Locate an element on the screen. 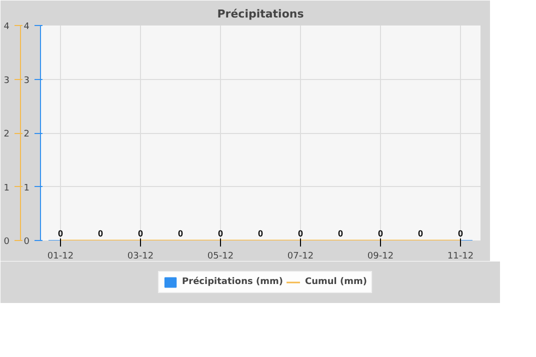 The width and height of the screenshot is (536, 357). x-tick-label: 03-12 is located at coordinates (140, 257).